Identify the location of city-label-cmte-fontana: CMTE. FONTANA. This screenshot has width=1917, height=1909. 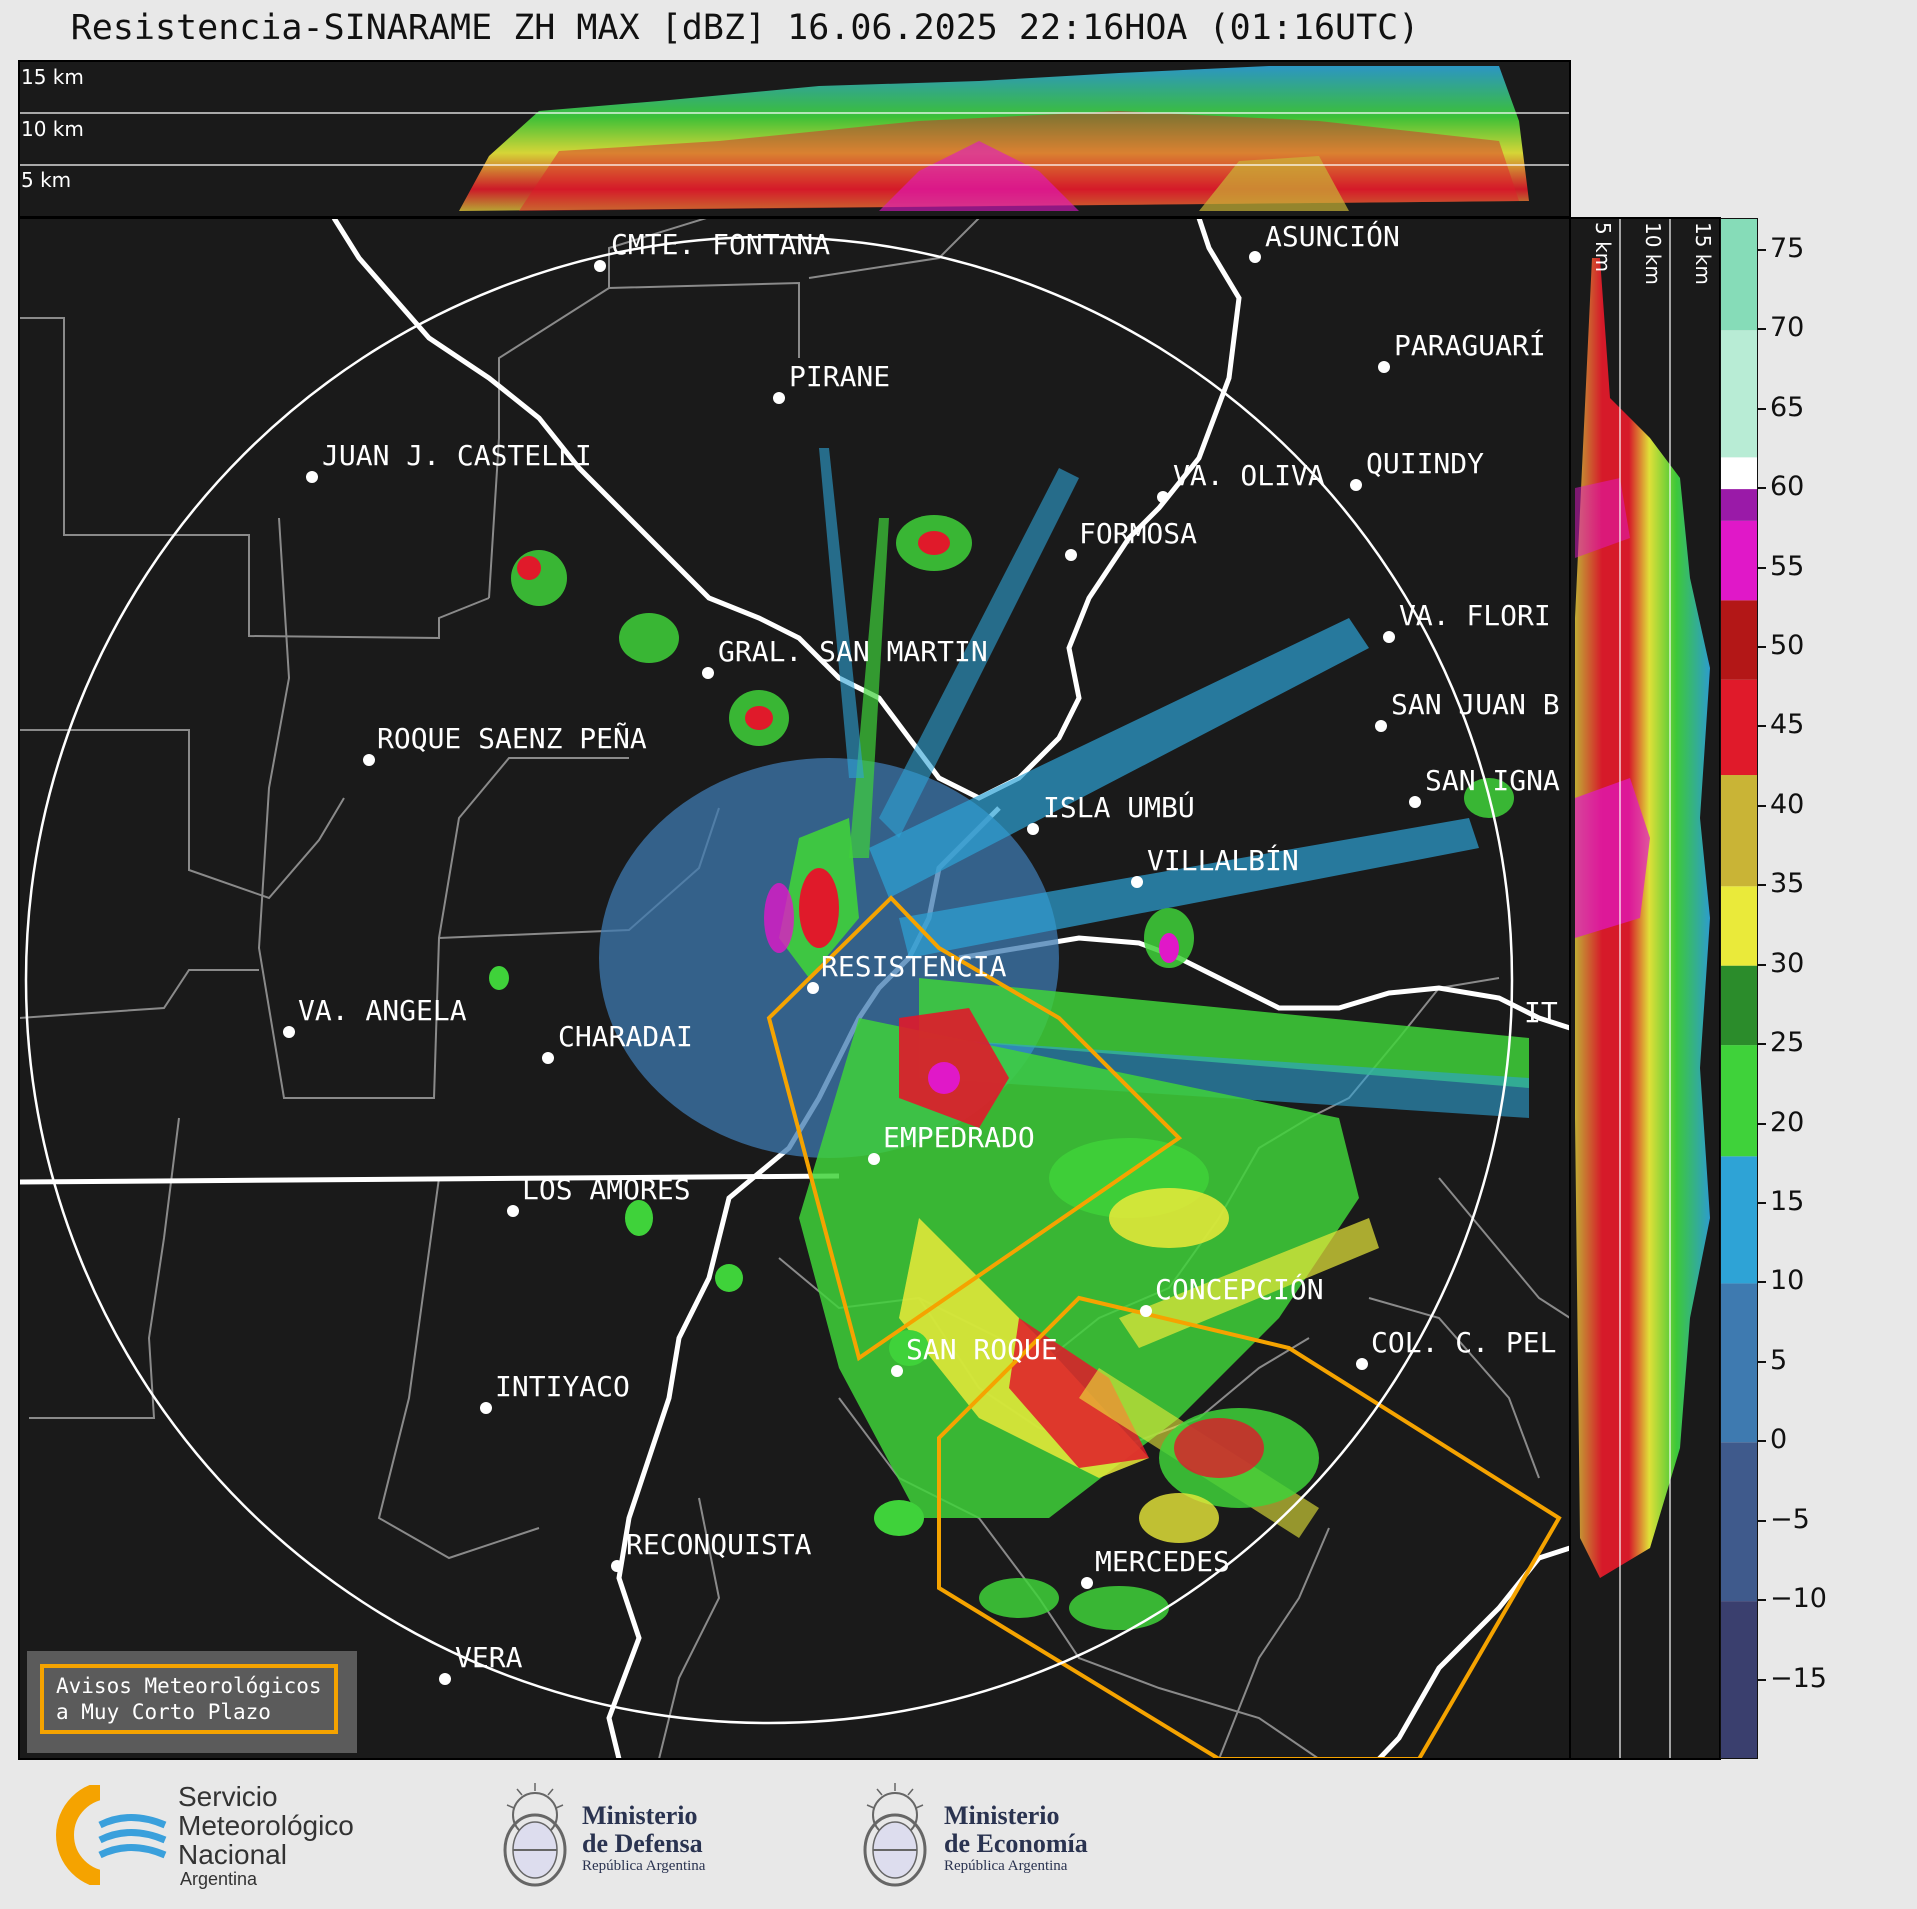
(721, 244).